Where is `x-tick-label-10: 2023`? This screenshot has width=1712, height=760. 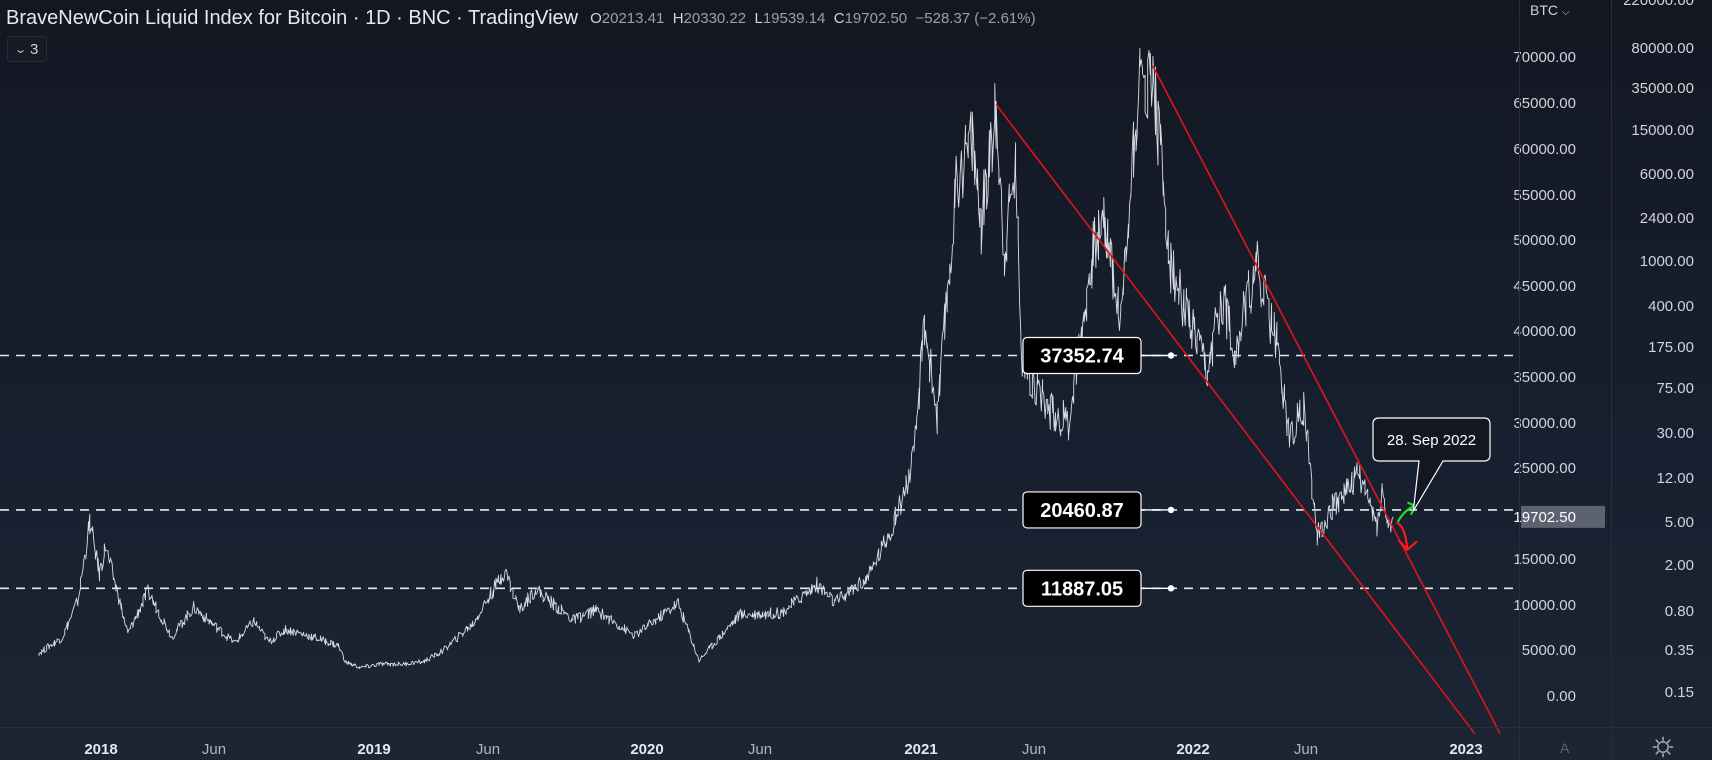 x-tick-label-10: 2023 is located at coordinates (1465, 749).